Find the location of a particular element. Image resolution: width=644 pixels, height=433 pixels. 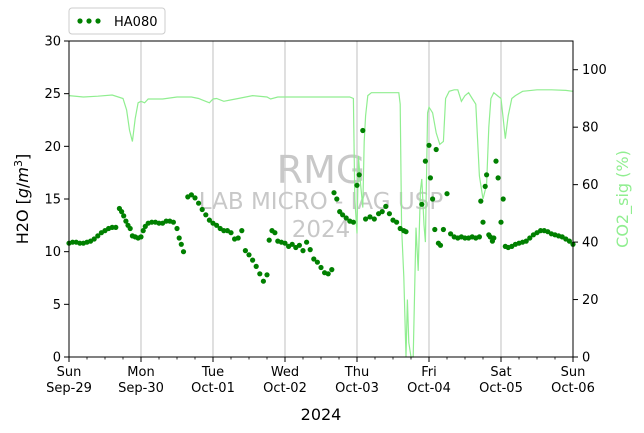

x-tick-label-weekday: Sat is located at coordinates (500, 372).